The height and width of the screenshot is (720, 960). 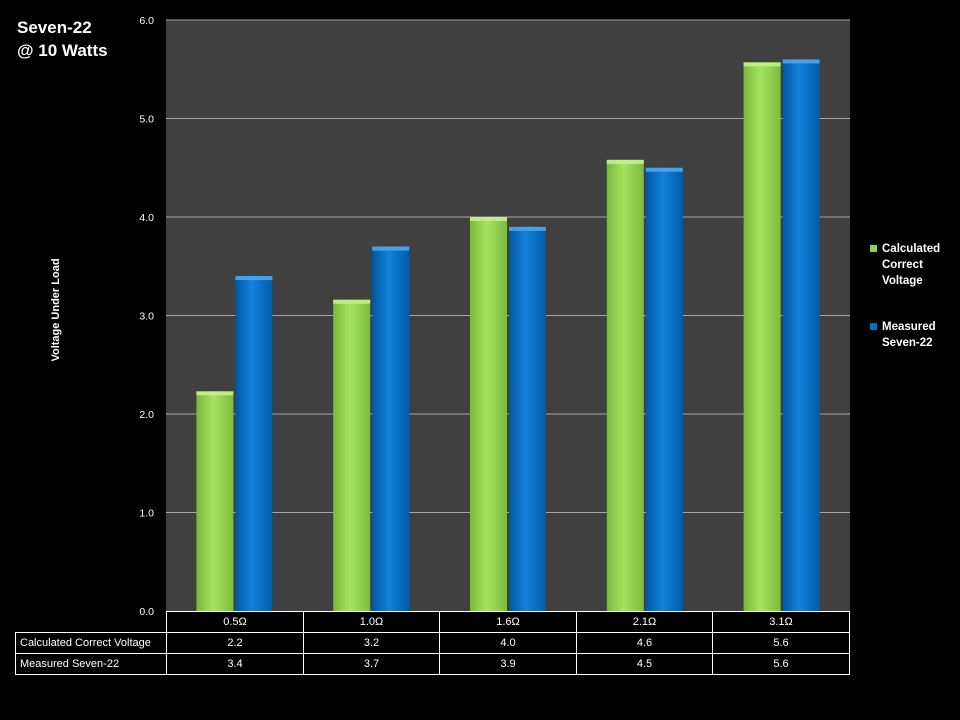 I want to click on legend-label-measured: Measured Seven-22, so click(x=909, y=335).